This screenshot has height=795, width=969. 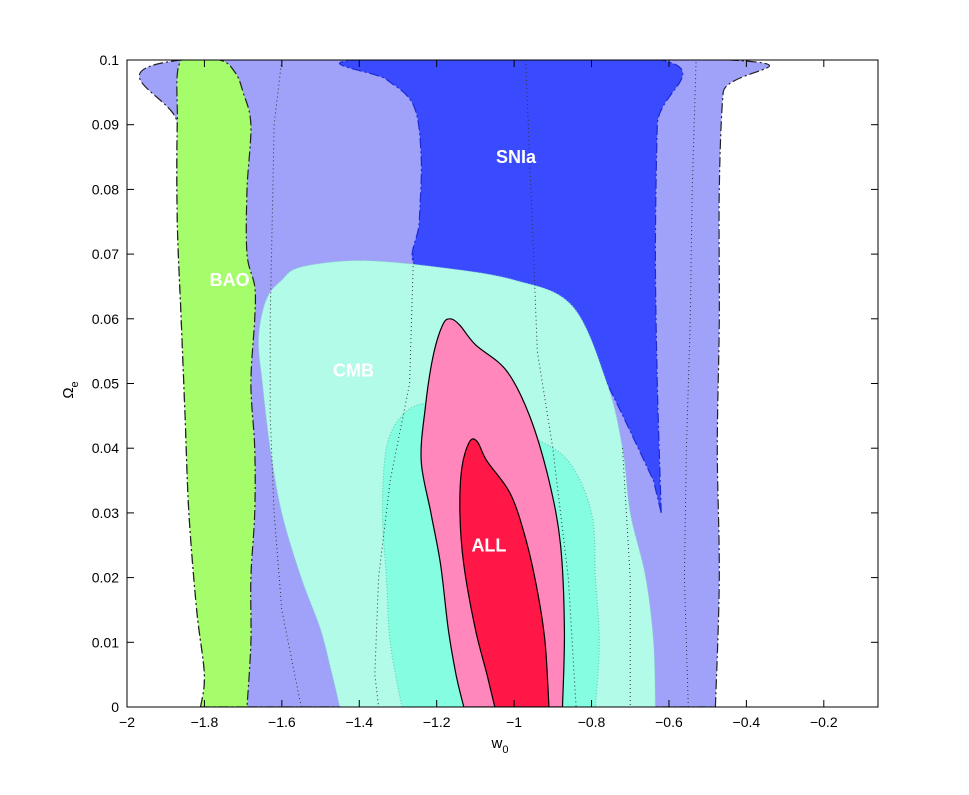 What do you see at coordinates (504, 572) in the screenshot?
I see `all-inner-region` at bounding box center [504, 572].